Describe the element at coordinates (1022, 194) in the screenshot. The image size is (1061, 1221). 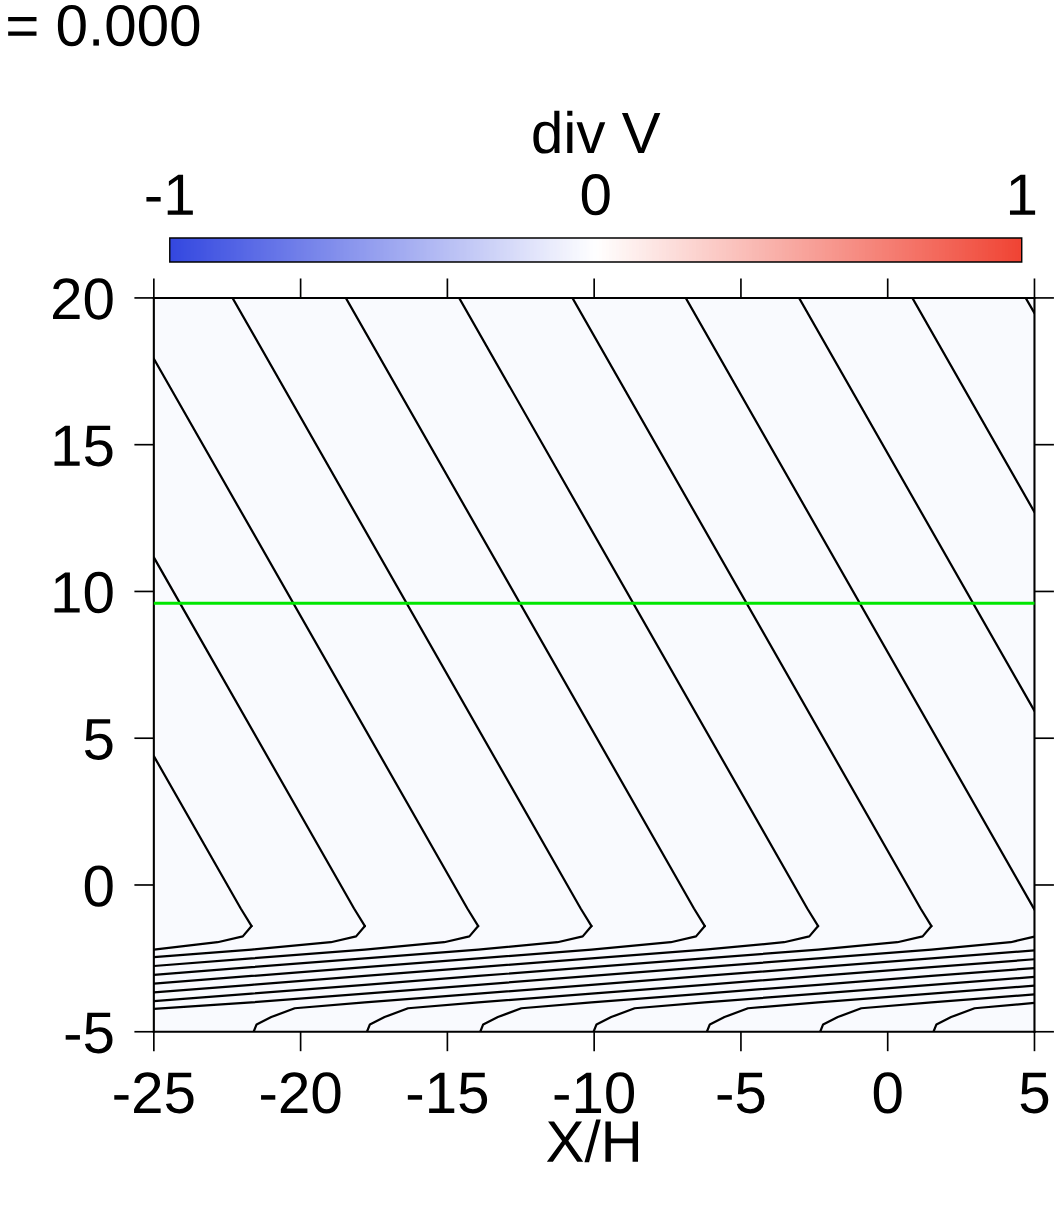
I see `color-bar-label: 1` at that location.